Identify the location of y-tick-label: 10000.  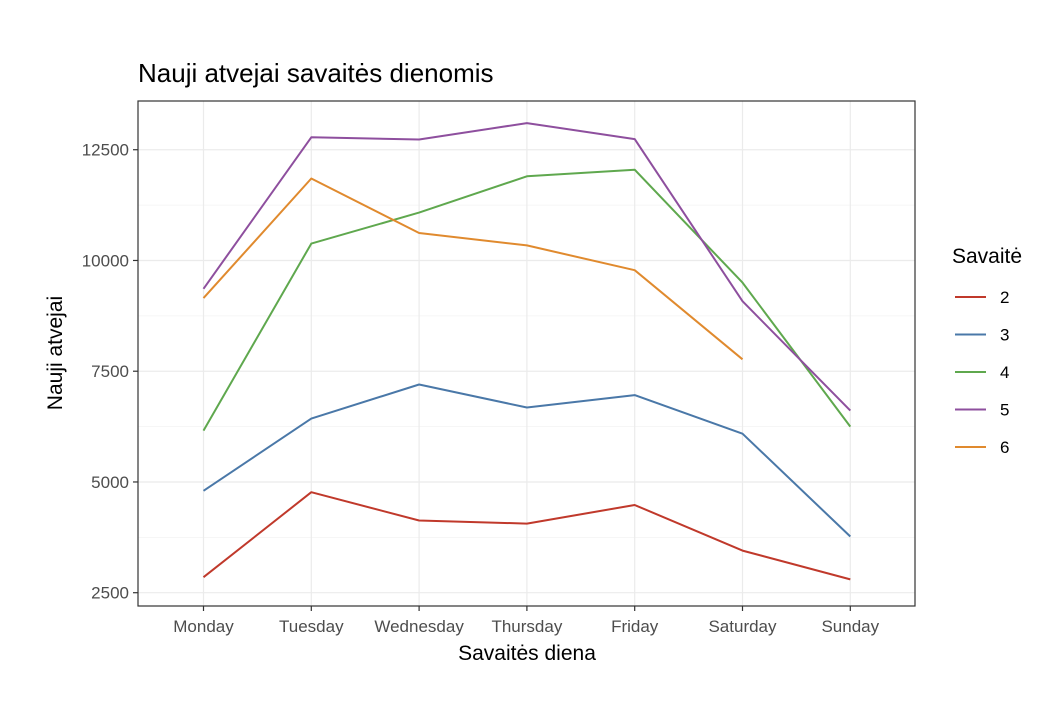
(105, 260).